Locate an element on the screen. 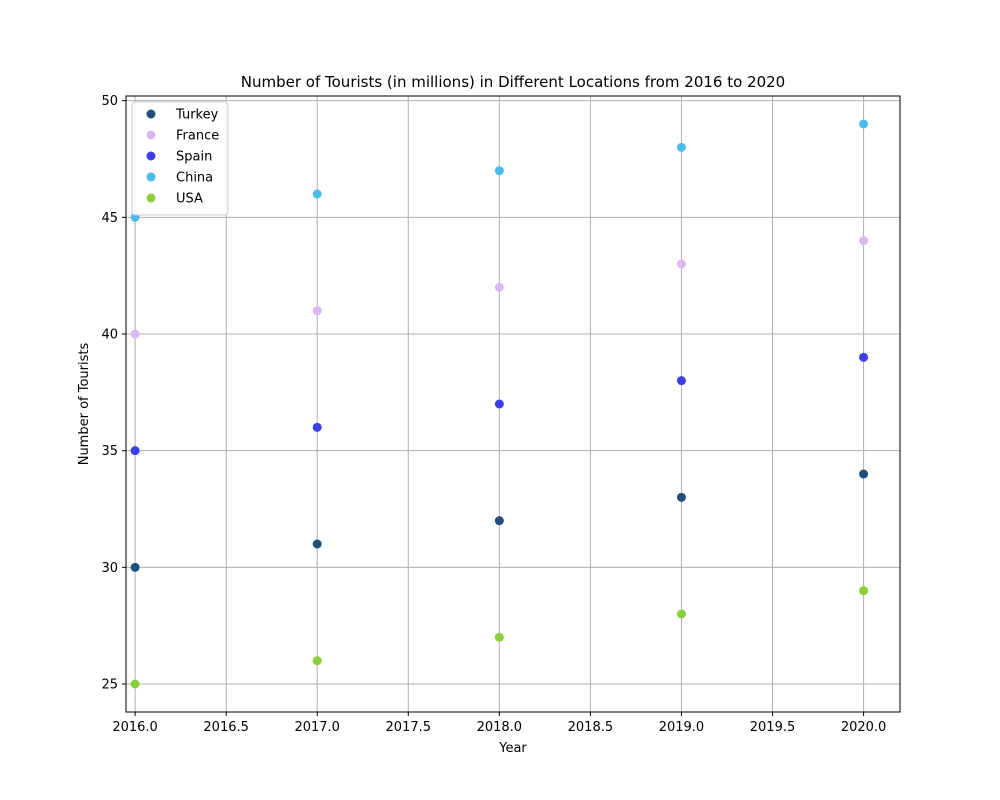 This screenshot has width=1000, height=800. x-tick-label: 2019.0 is located at coordinates (682, 727).